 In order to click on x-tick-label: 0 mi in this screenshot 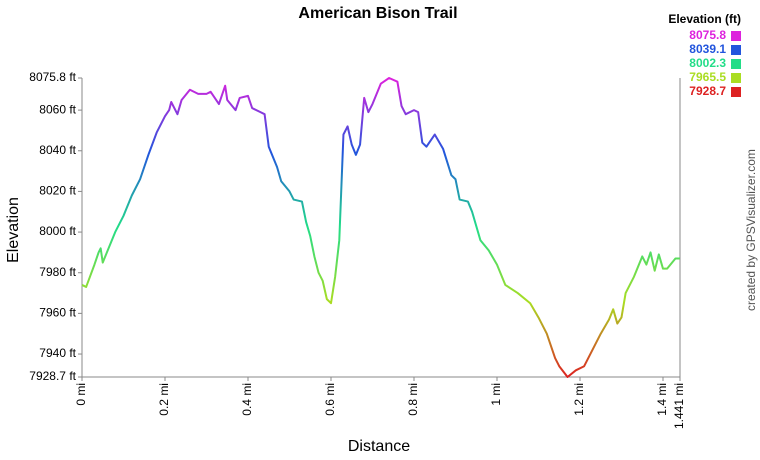, I will do `click(81, 394)`.